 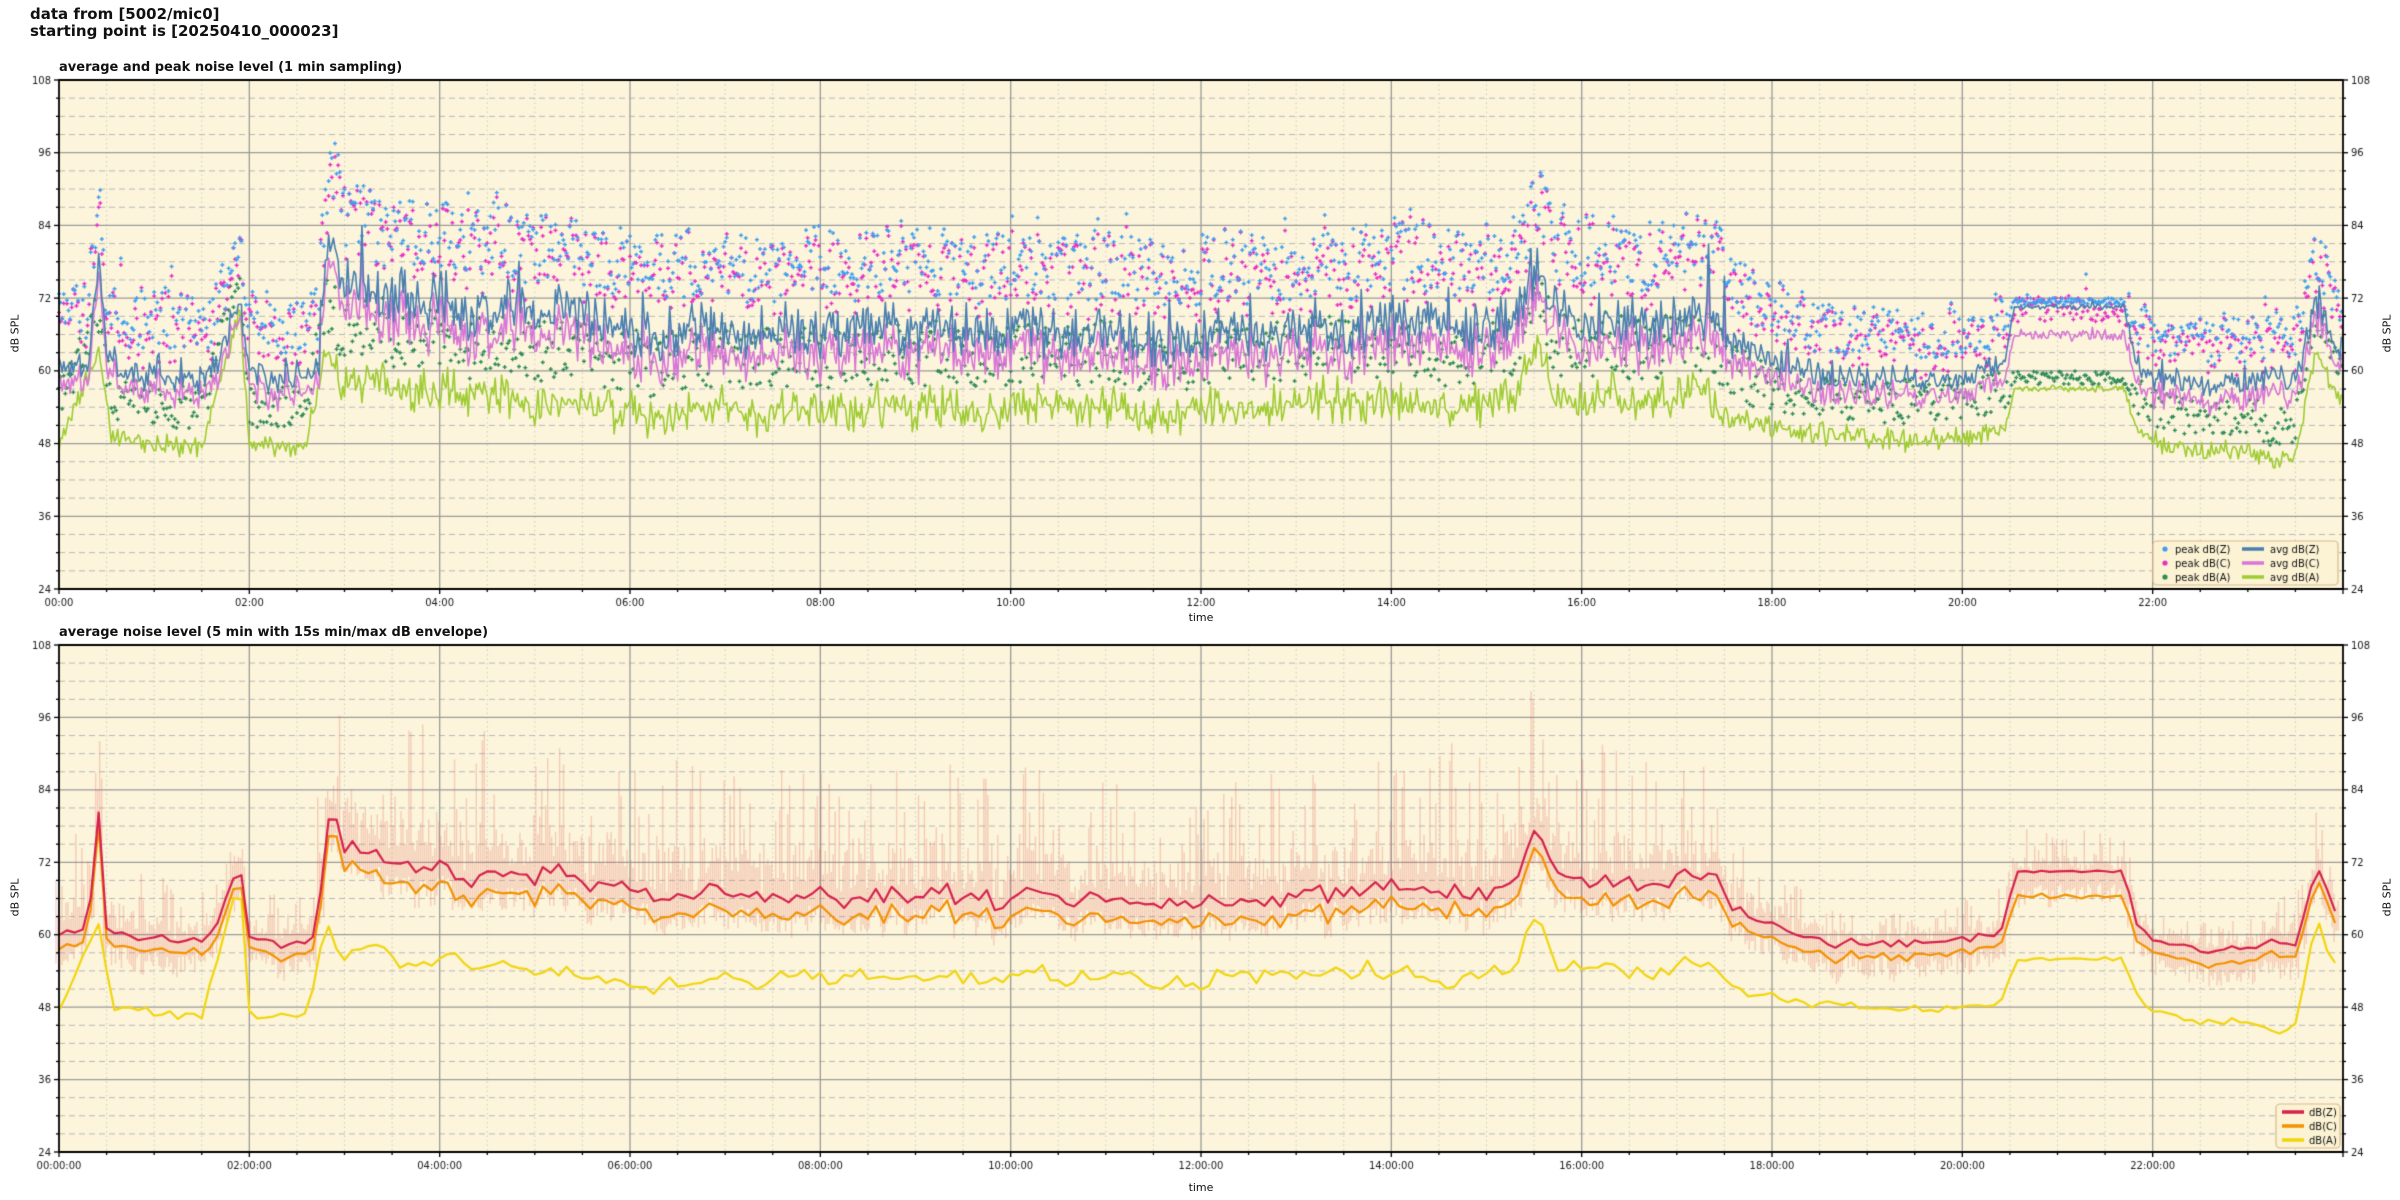 What do you see at coordinates (125, 14) in the screenshot?
I see `header-line1: data from [5002/mic0]` at bounding box center [125, 14].